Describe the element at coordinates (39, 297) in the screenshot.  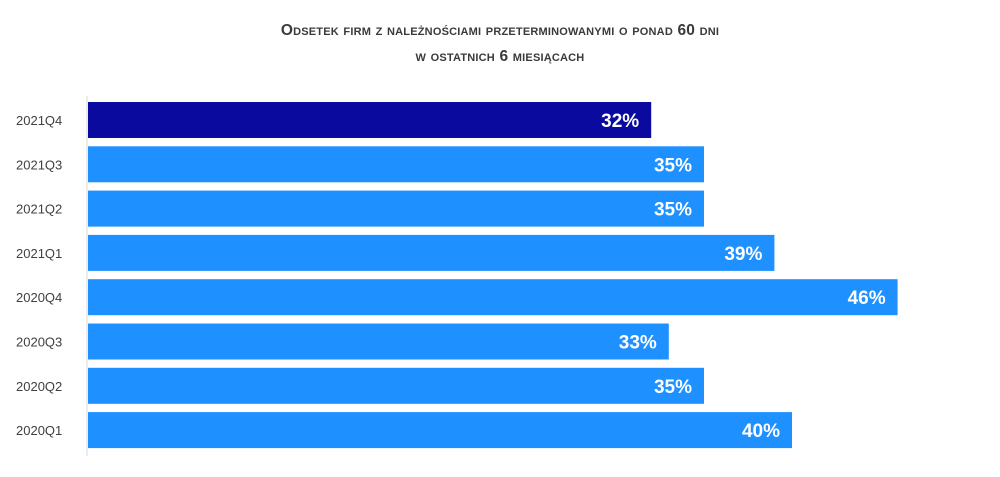
I see `category-label: 2020Q4` at that location.